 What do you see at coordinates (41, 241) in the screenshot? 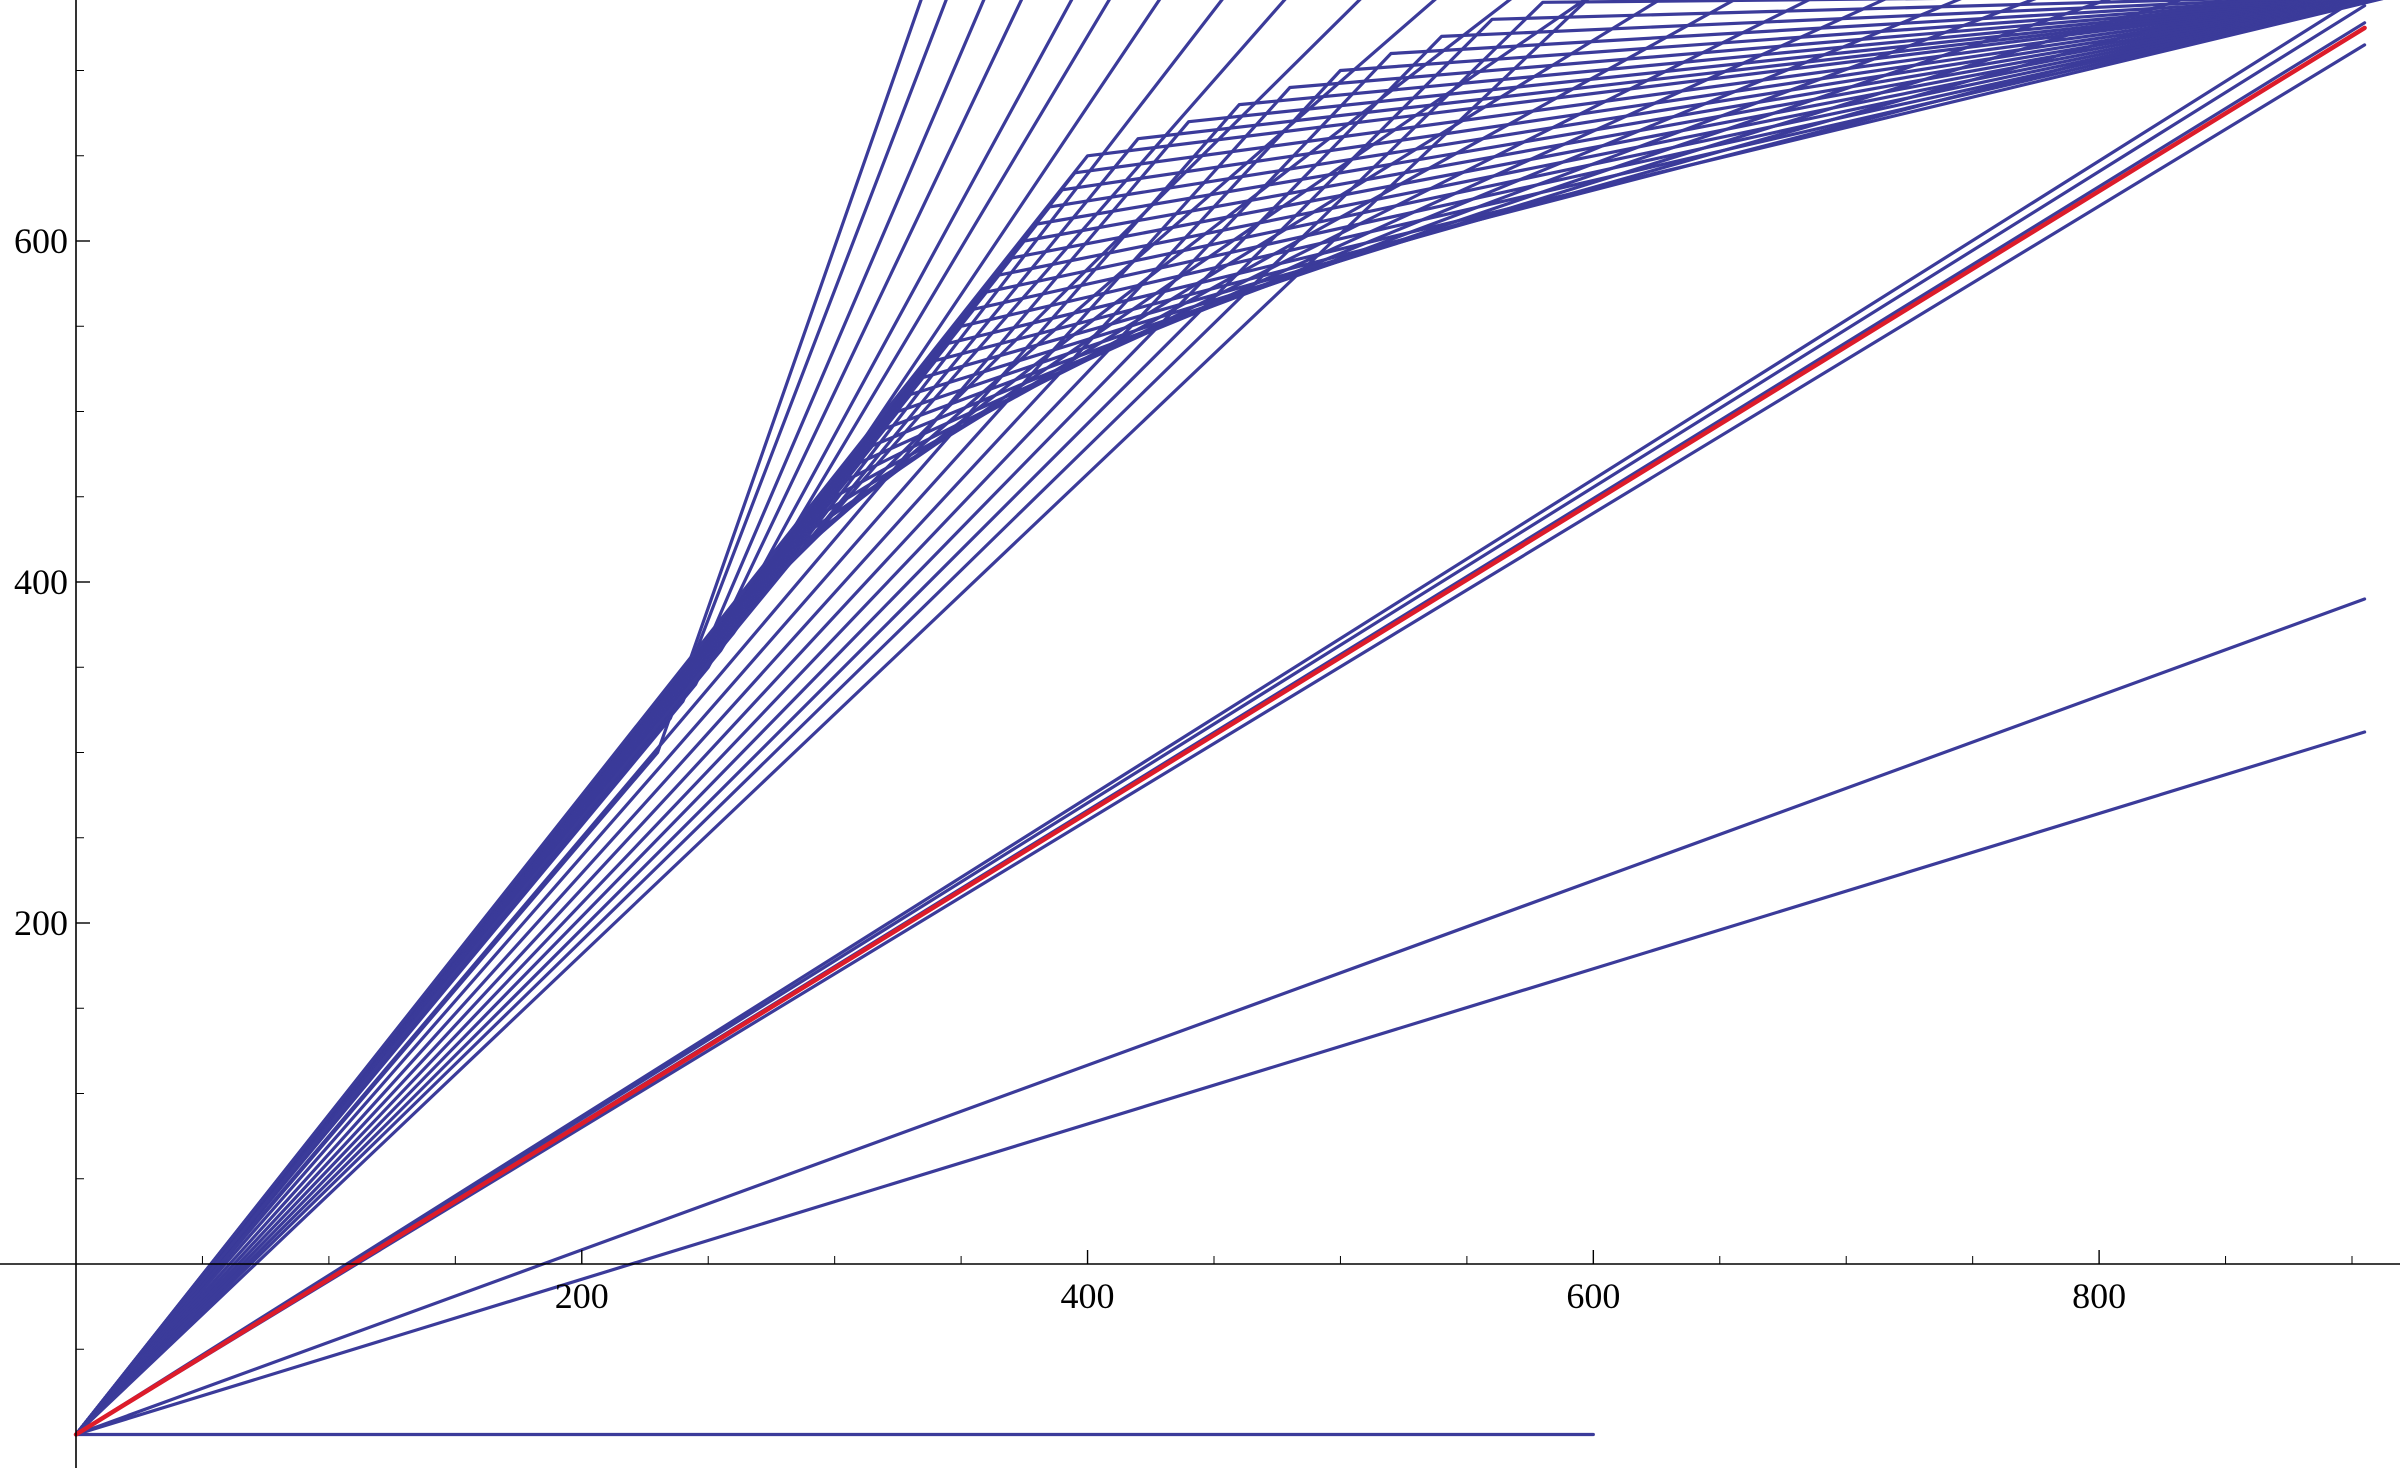
I see `y-tick-label: 600` at bounding box center [41, 241].